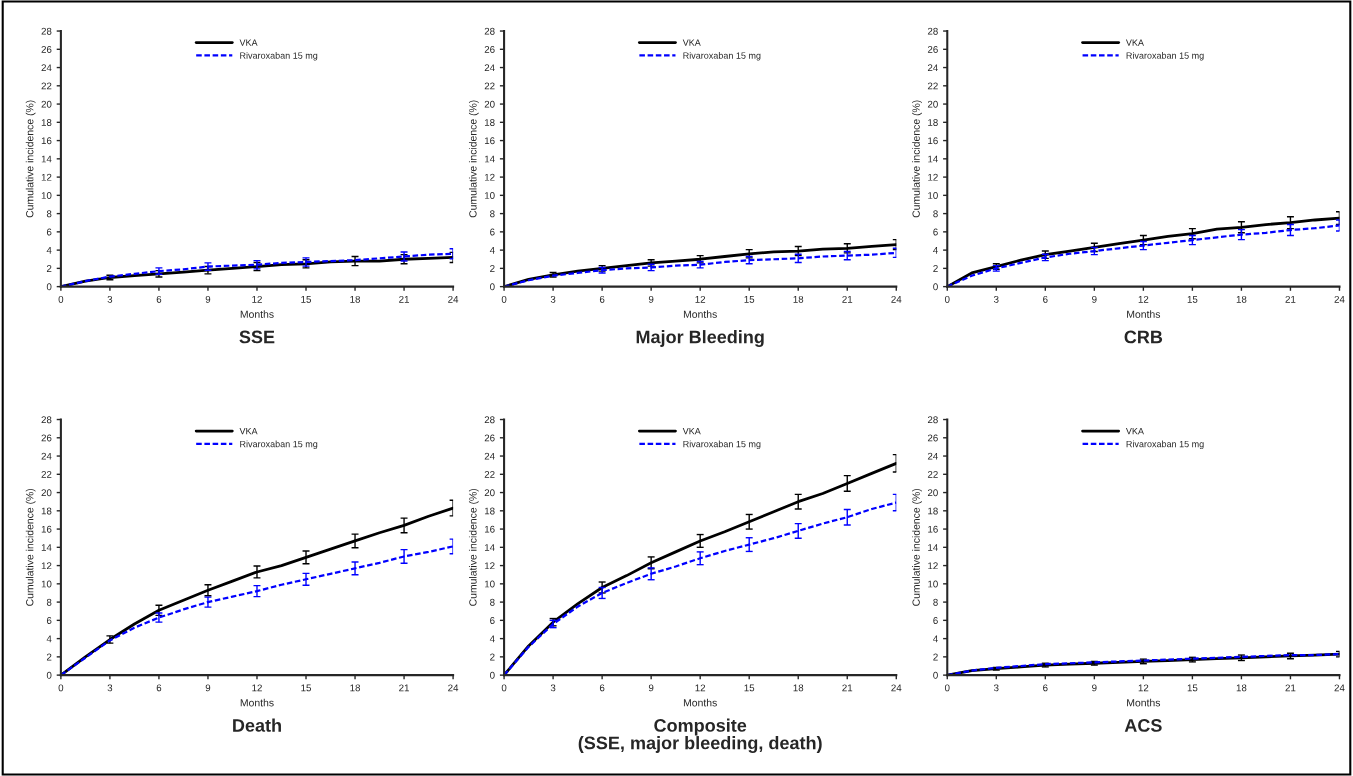 This screenshot has height=776, width=1353. I want to click on text: ACS, so click(1143, 725).